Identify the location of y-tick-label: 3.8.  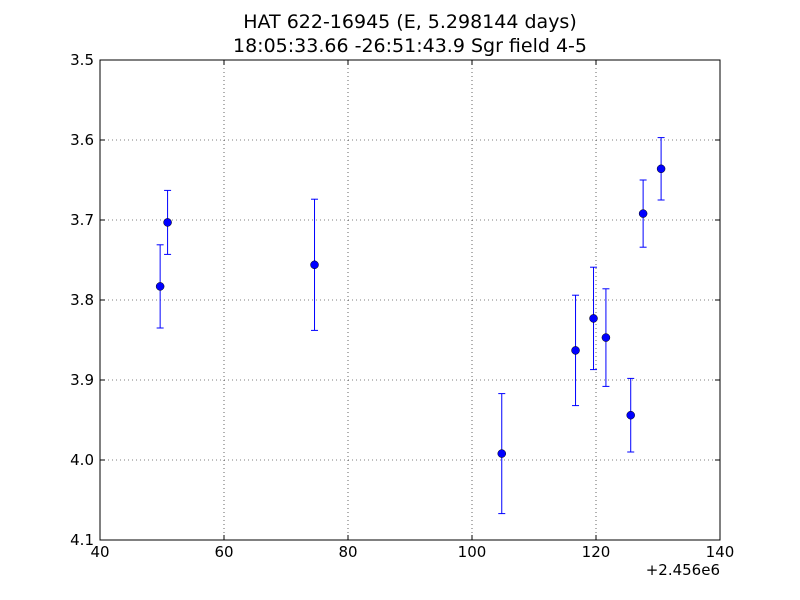
(82, 300).